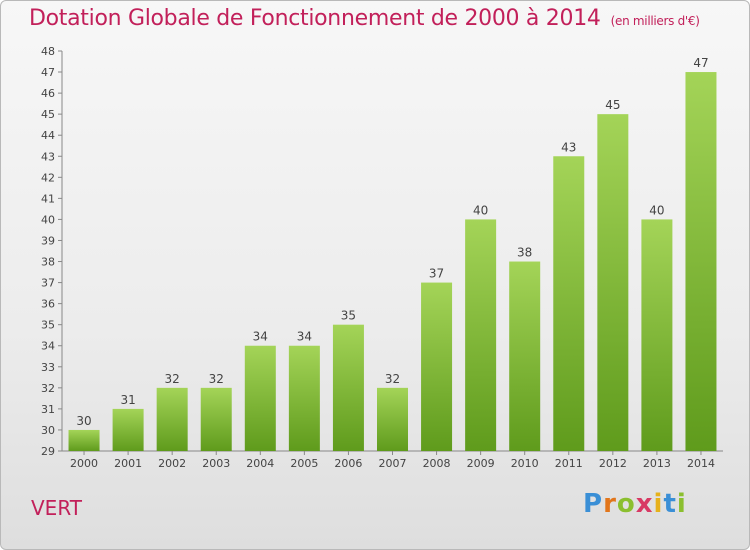 This screenshot has height=550, width=750. I want to click on bar-value-label: 37, so click(436, 274).